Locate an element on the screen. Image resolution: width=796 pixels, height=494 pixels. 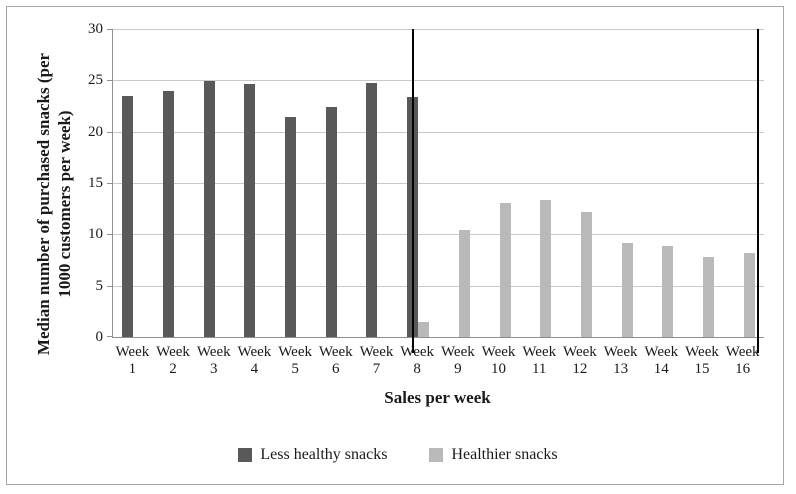
x-tick-label-line-2: 8 is located at coordinates (417, 369).